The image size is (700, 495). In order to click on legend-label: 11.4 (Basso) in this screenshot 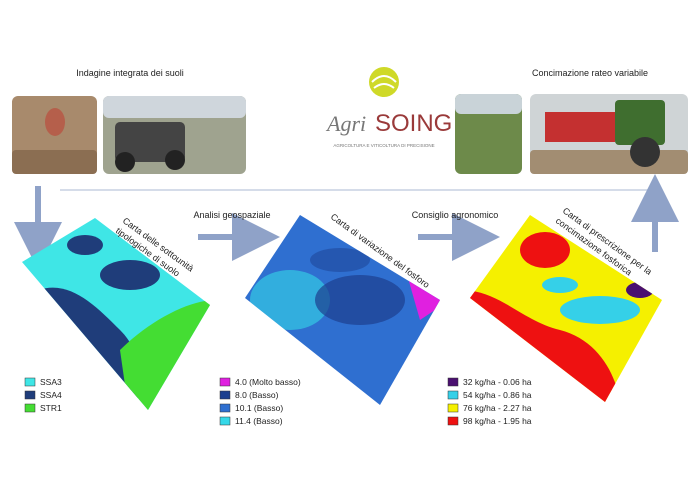, I will do `click(259, 421)`.